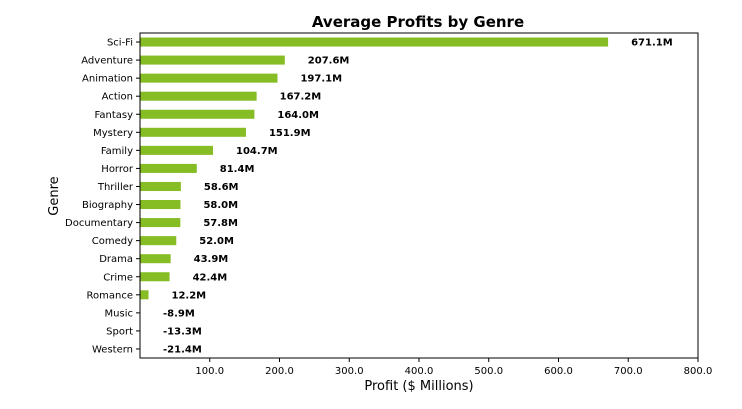 This screenshot has width=742, height=409. Describe the element at coordinates (628, 371) in the screenshot. I see `x-tick-label: 700.0` at that location.